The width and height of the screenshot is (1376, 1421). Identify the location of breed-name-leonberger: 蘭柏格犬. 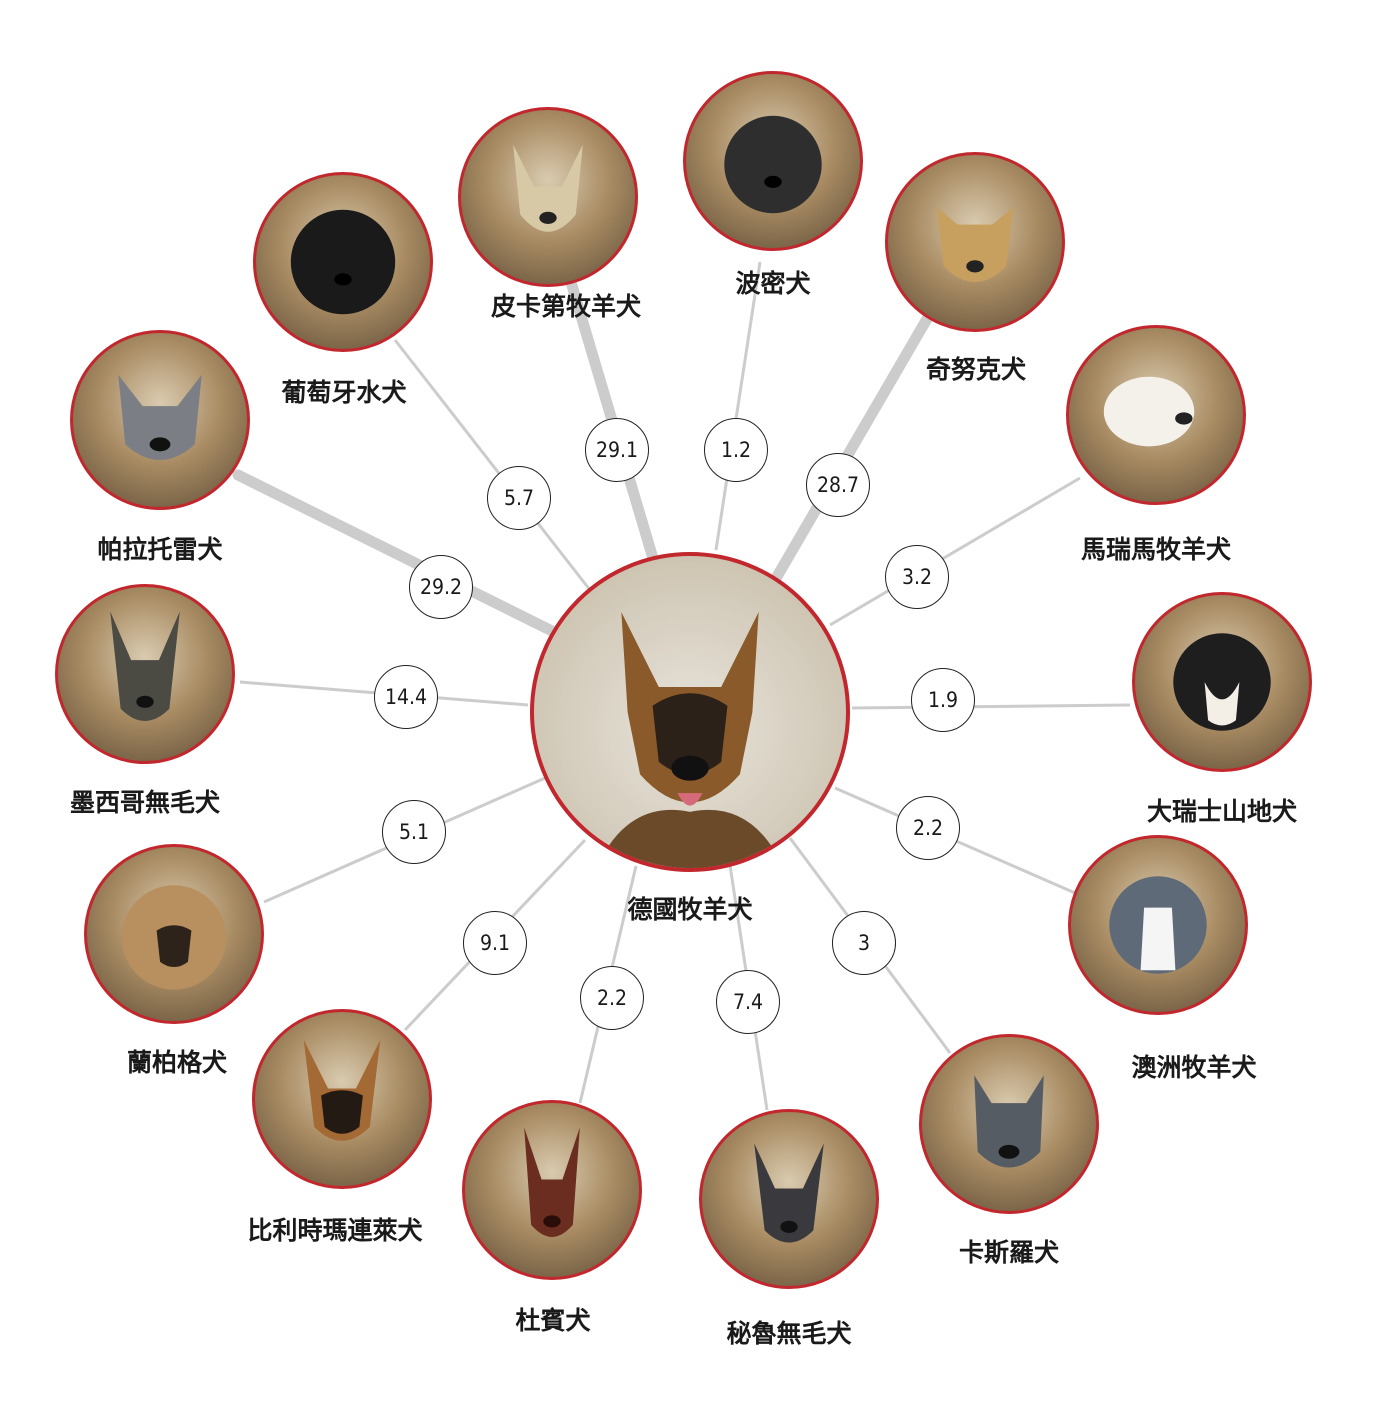
(177, 1062).